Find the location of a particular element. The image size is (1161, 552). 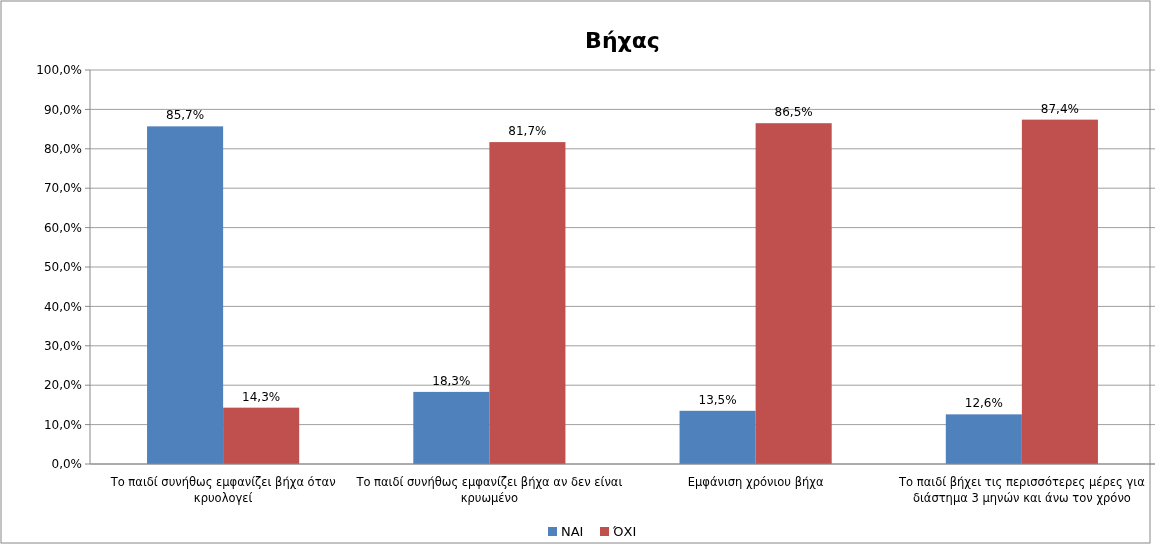

data-label: 13,5% is located at coordinates (717, 399).